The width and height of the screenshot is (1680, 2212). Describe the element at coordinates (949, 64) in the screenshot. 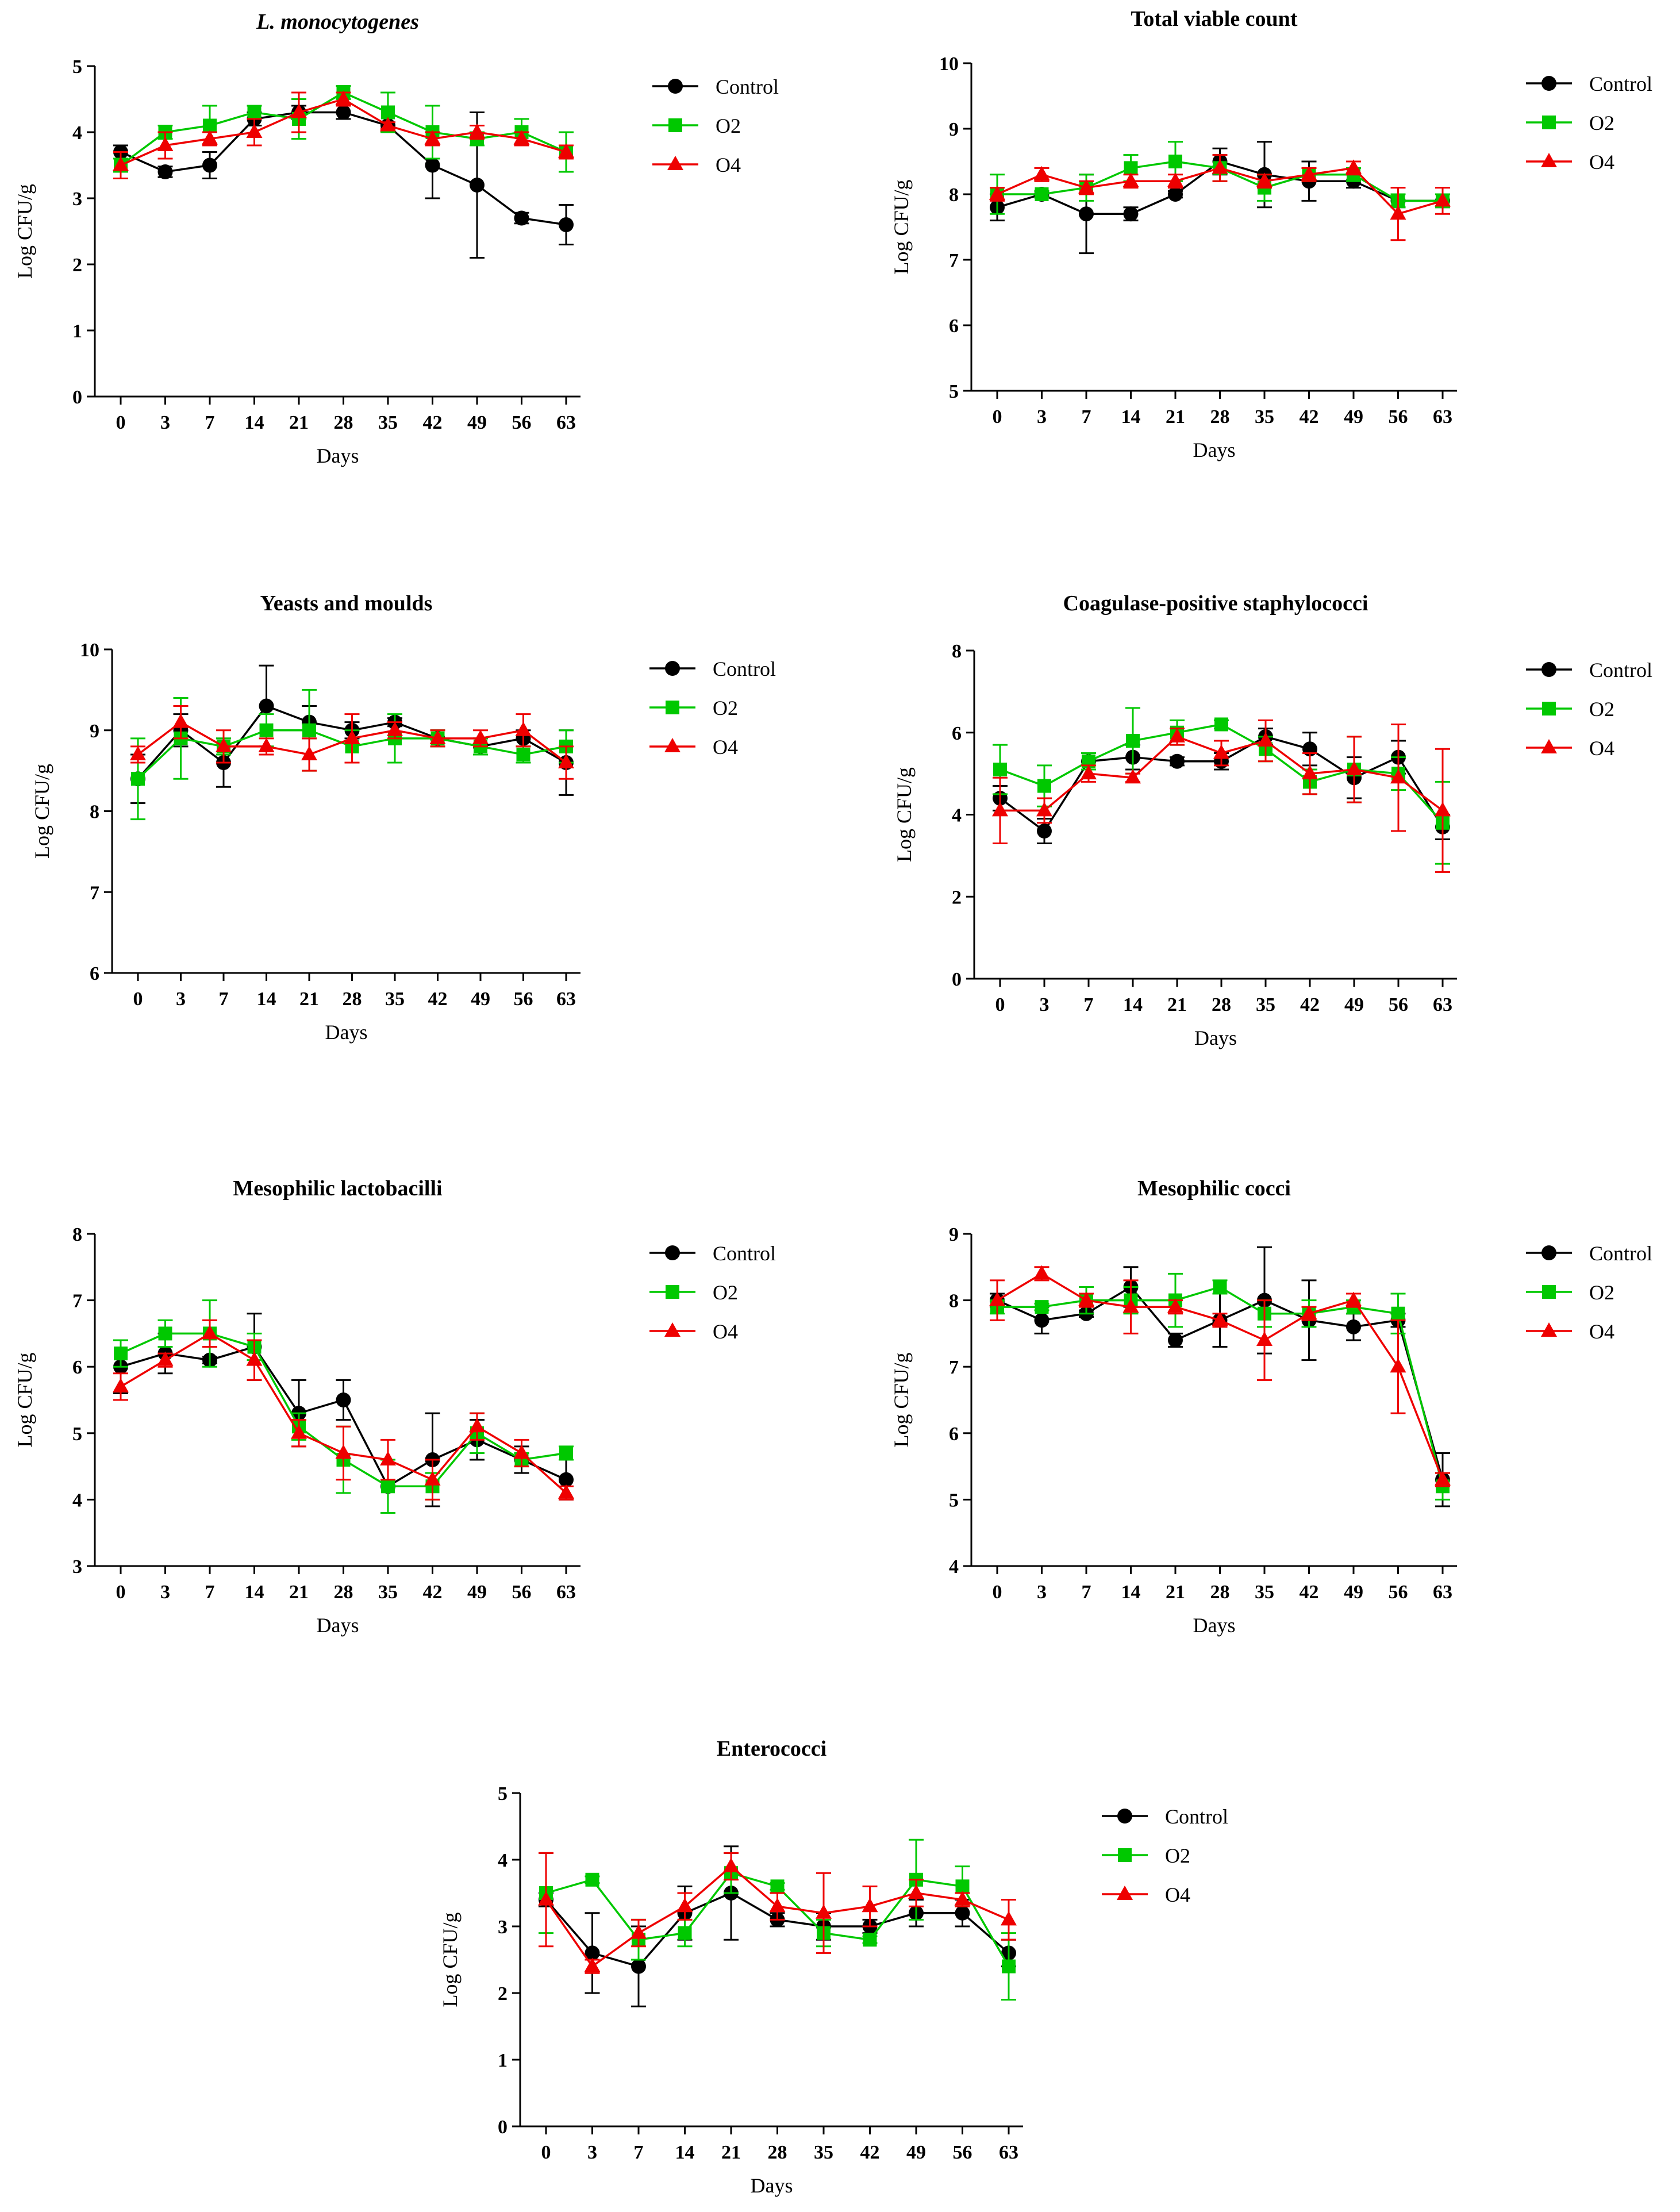

I see `y-tick-label: 10` at that location.